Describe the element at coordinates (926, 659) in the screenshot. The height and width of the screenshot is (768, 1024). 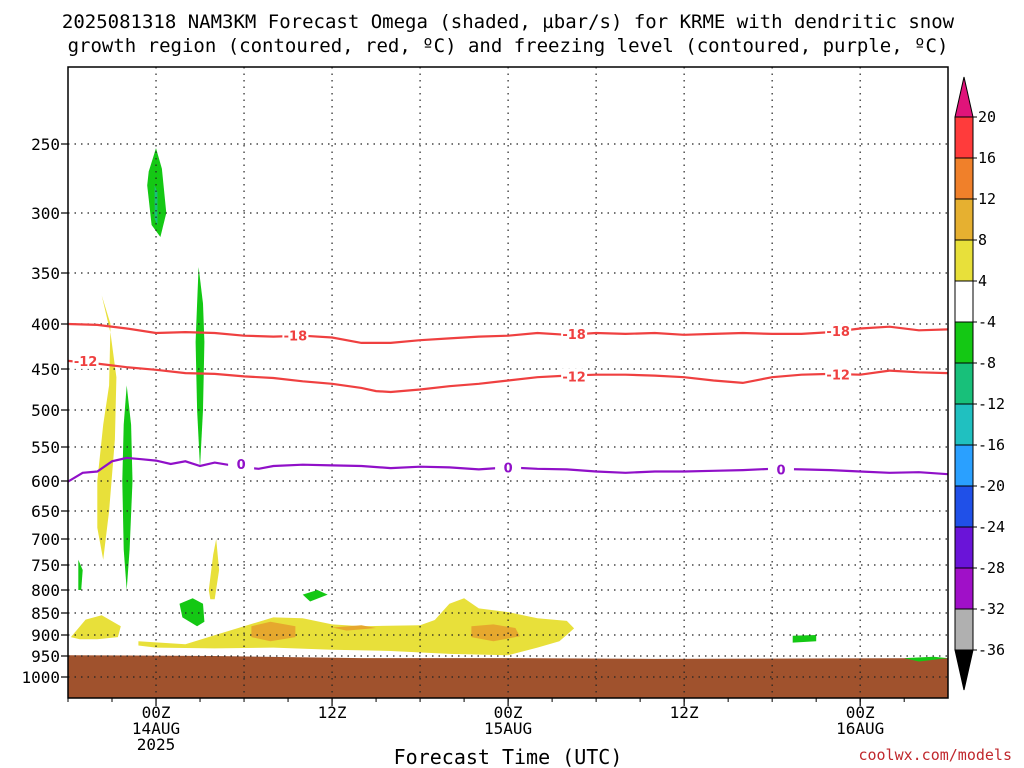
I see `omega-shade--4 to -8-7` at that location.